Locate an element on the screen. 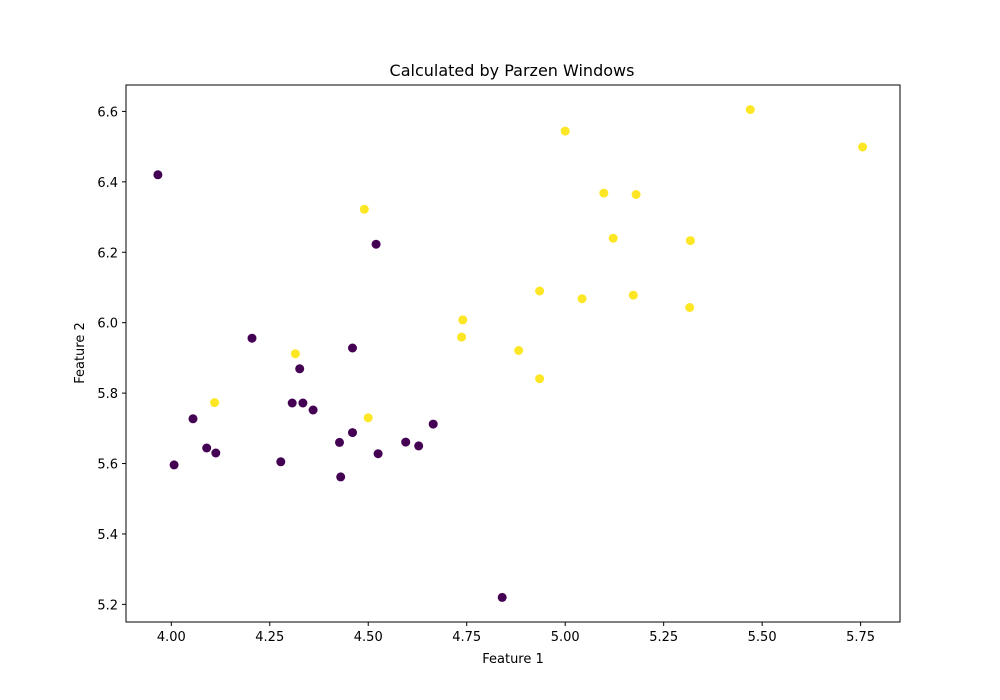 This screenshot has height=700, width=1000. y-ticks: 5.2 5.4 5.6 5.8 6.0 6.2 6.4 6.6 is located at coordinates (111, 359).